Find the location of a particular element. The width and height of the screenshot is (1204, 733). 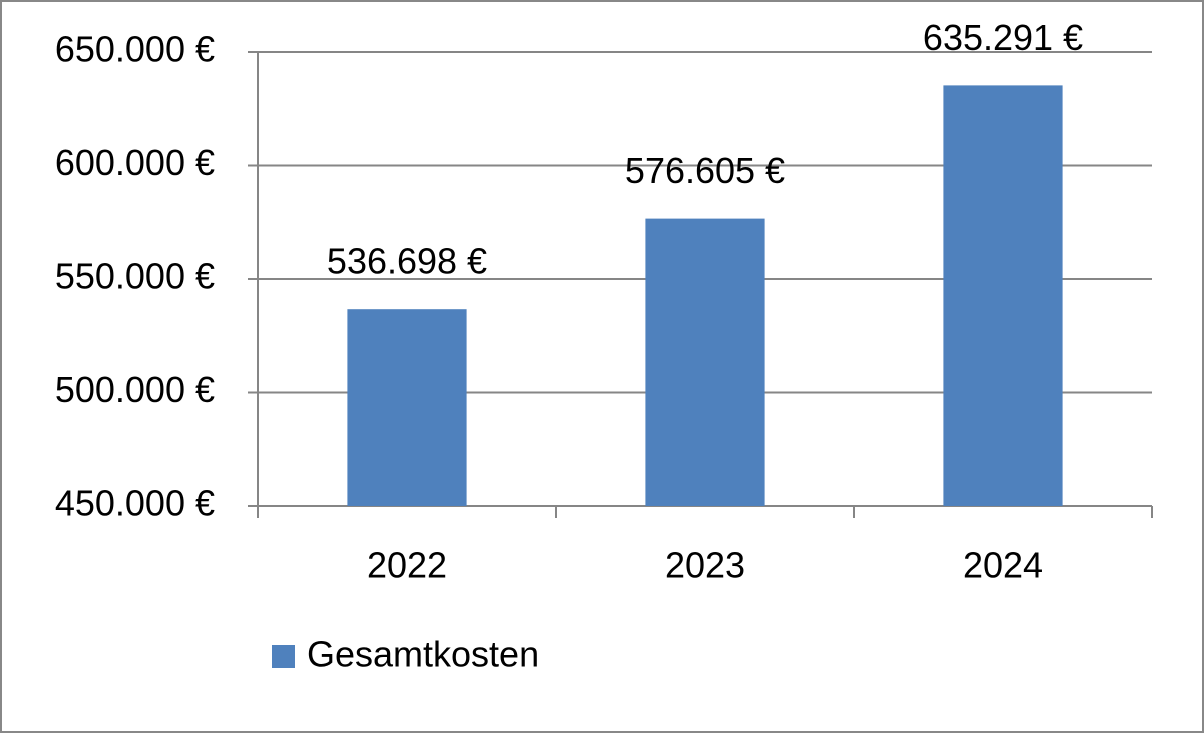

y-tick-label: 600.000 € is located at coordinates (135, 162).